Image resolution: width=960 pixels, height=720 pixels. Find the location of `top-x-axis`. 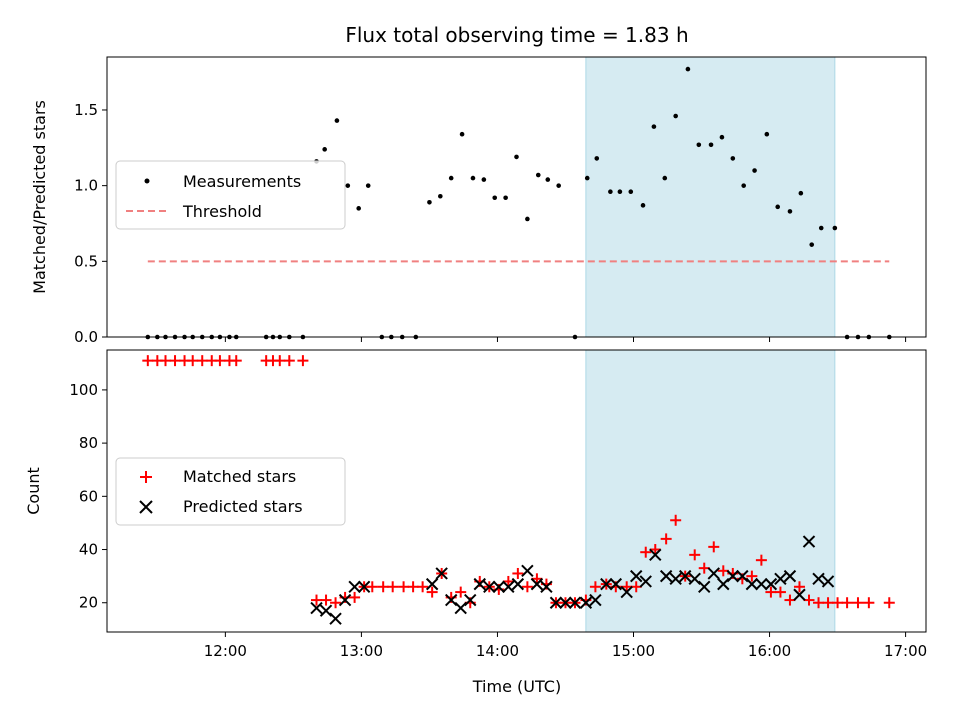

top-x-axis is located at coordinates (565, 339).